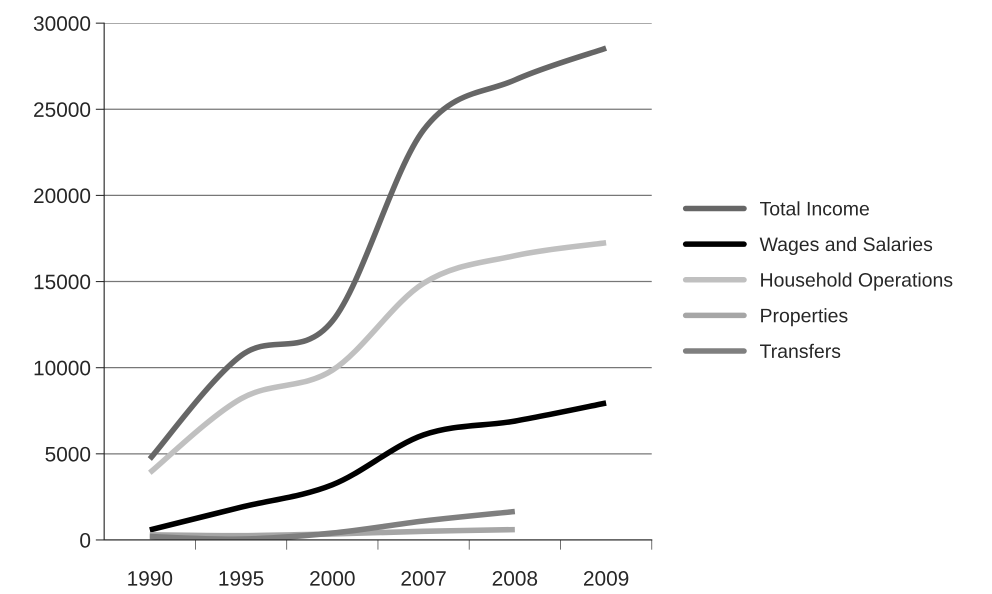 The height and width of the screenshot is (594, 992). I want to click on x-tick-label: 1990, so click(150, 578).